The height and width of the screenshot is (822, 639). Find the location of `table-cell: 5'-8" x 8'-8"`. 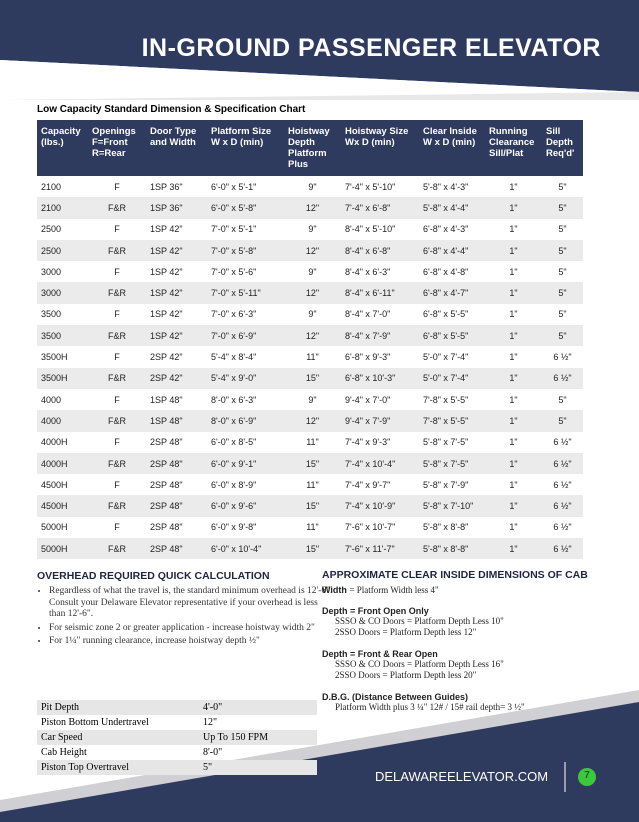

table-cell: 5'-8" x 8'-8" is located at coordinates (446, 527).